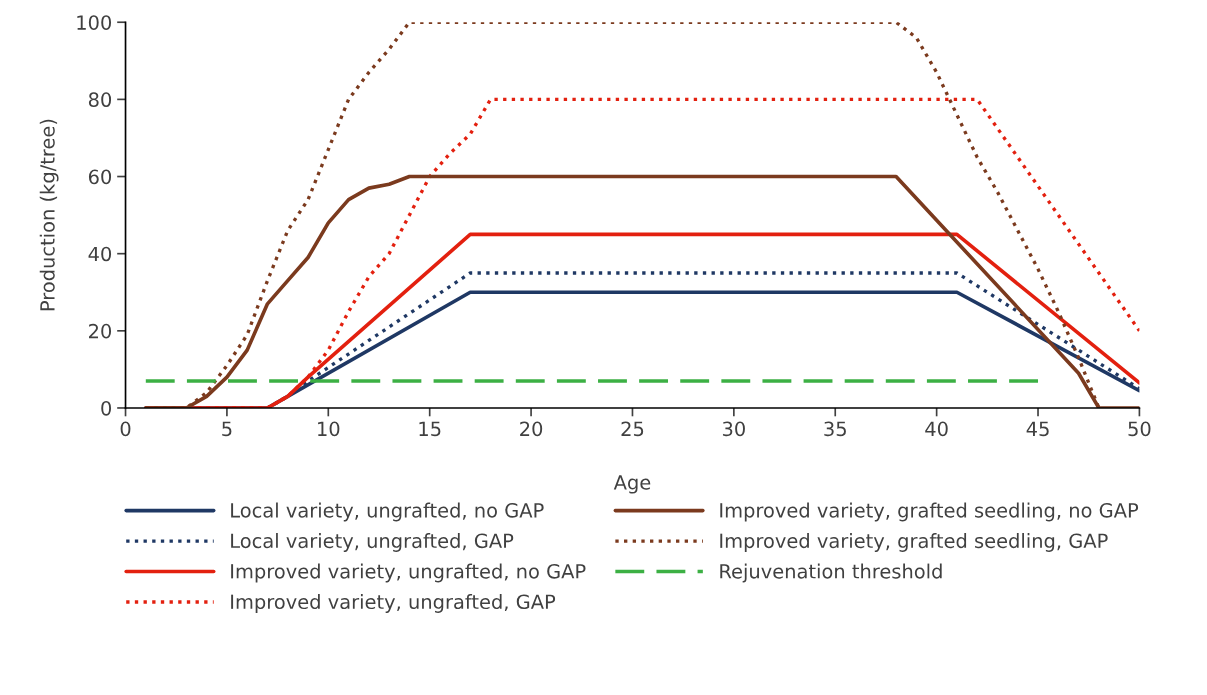 The width and height of the screenshot is (1207, 695). Describe the element at coordinates (100, 254) in the screenshot. I see `y-tick-label: 40` at that location.